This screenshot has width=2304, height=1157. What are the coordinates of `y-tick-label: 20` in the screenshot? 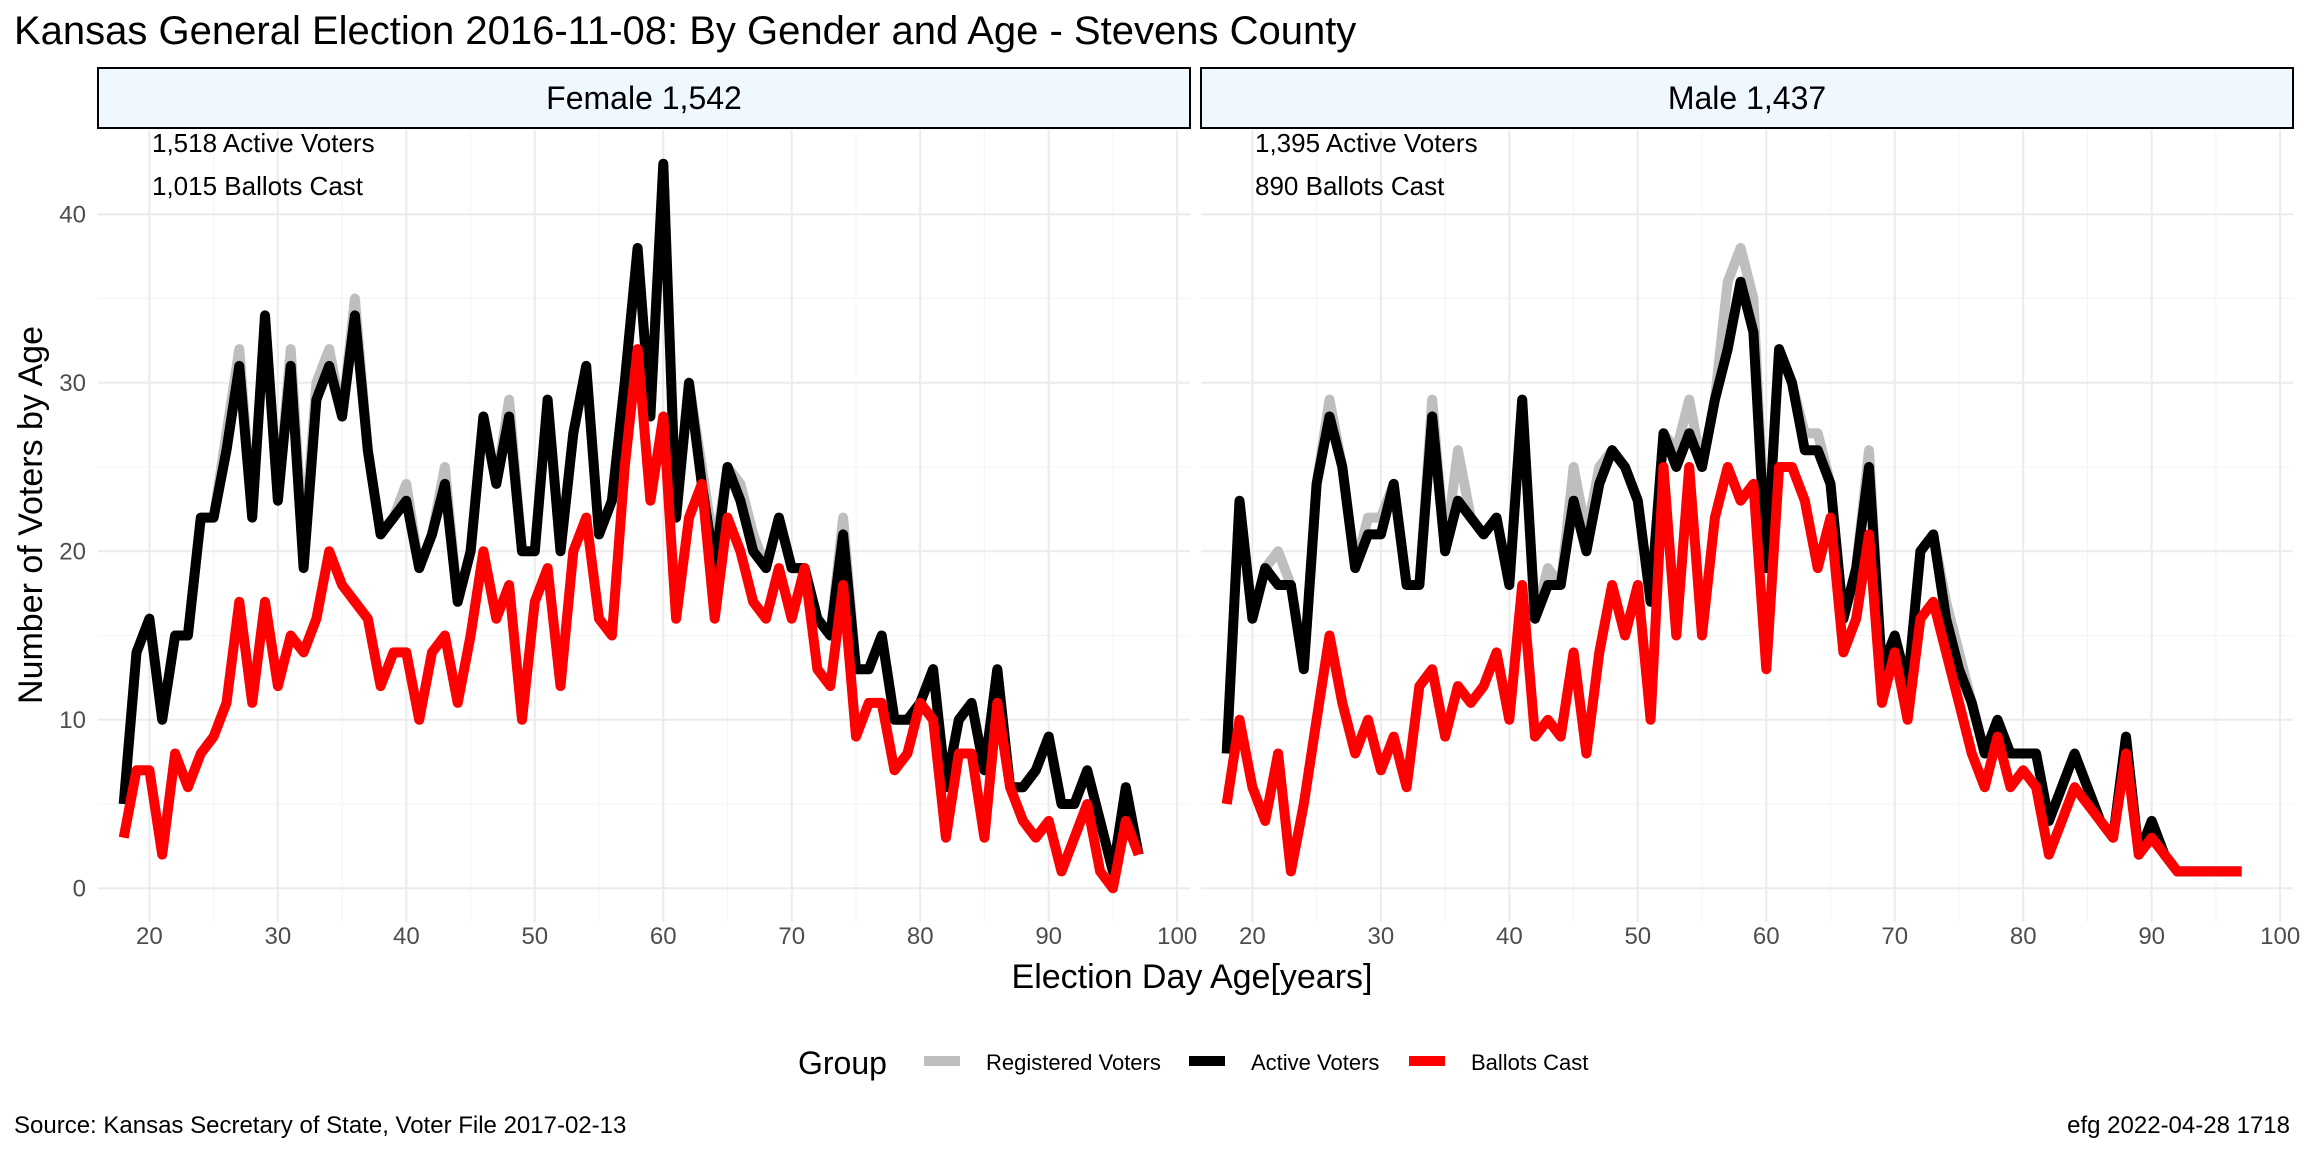 It's located at (72, 551).